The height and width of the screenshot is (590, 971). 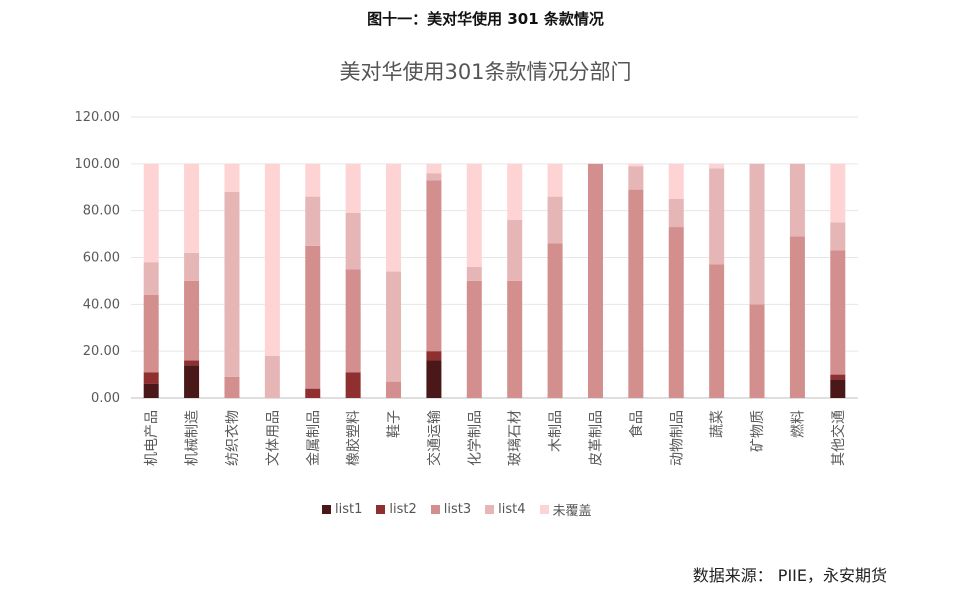 What do you see at coordinates (435, 509) in the screenshot?
I see `legend-swatch-list3` at bounding box center [435, 509].